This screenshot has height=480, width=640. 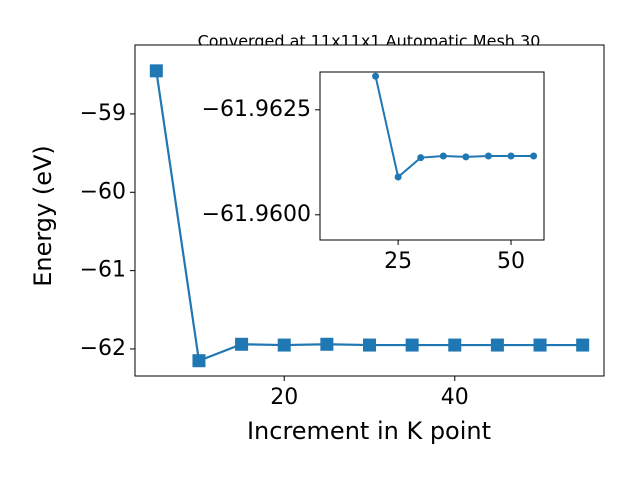 I want to click on y-axis-label: Energy (eV), so click(x=43, y=216).